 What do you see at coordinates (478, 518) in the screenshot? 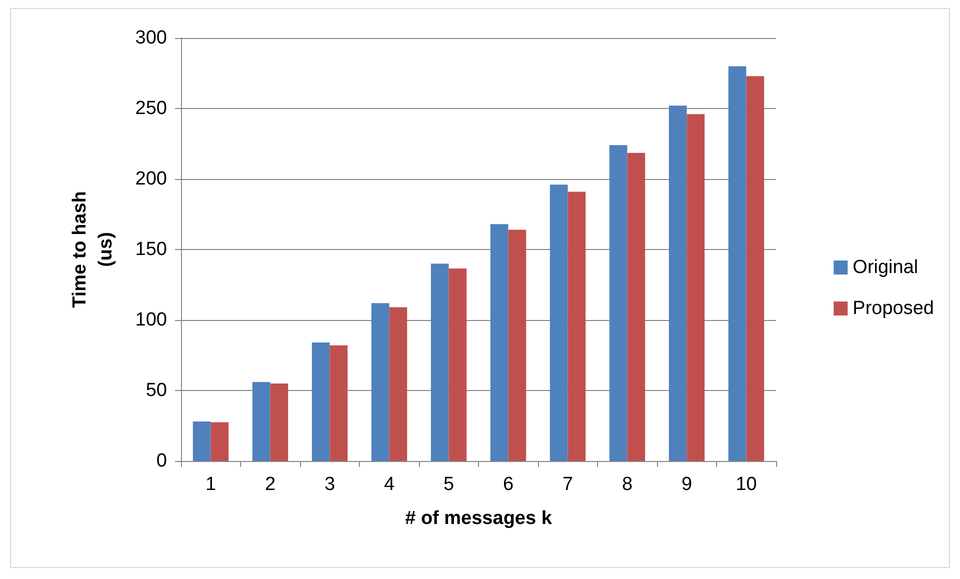
I see `x-axis-title: # of messages k` at bounding box center [478, 518].